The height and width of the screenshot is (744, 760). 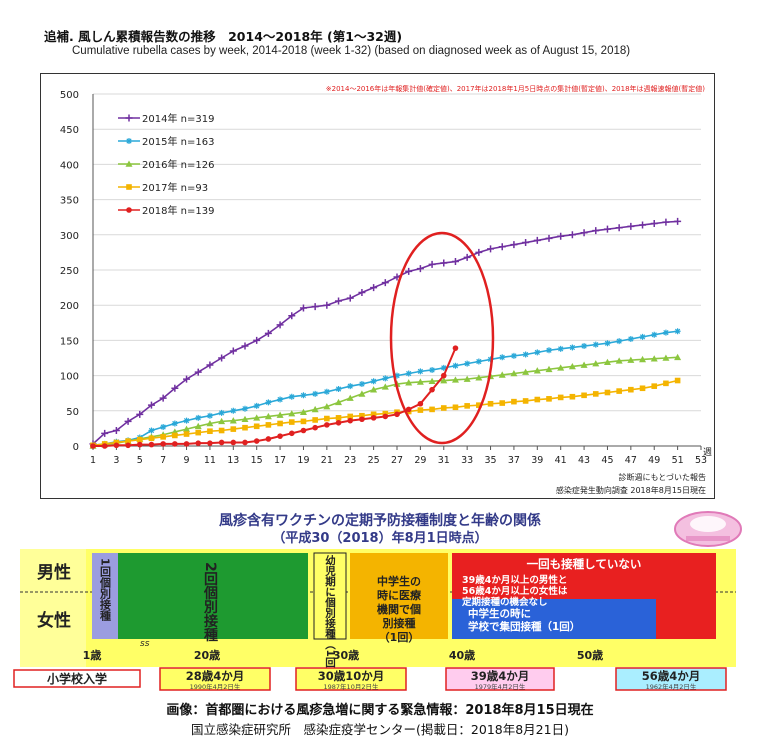 I want to click on age-tick-1: 1歳, so click(x=92, y=655).